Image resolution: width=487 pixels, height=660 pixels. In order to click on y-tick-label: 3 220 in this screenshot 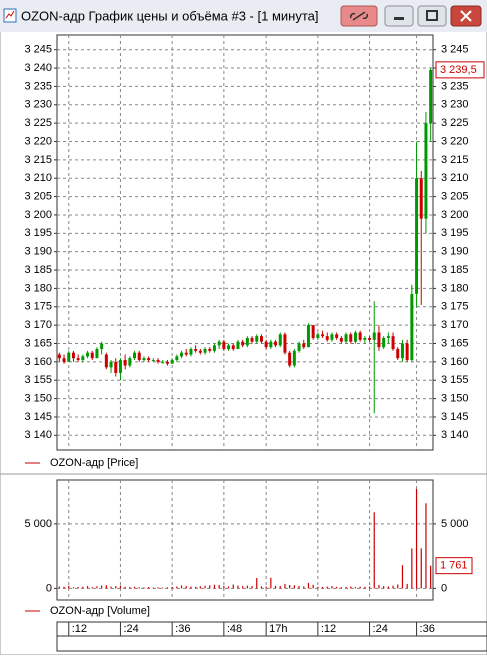, I will do `click(38, 141)`.